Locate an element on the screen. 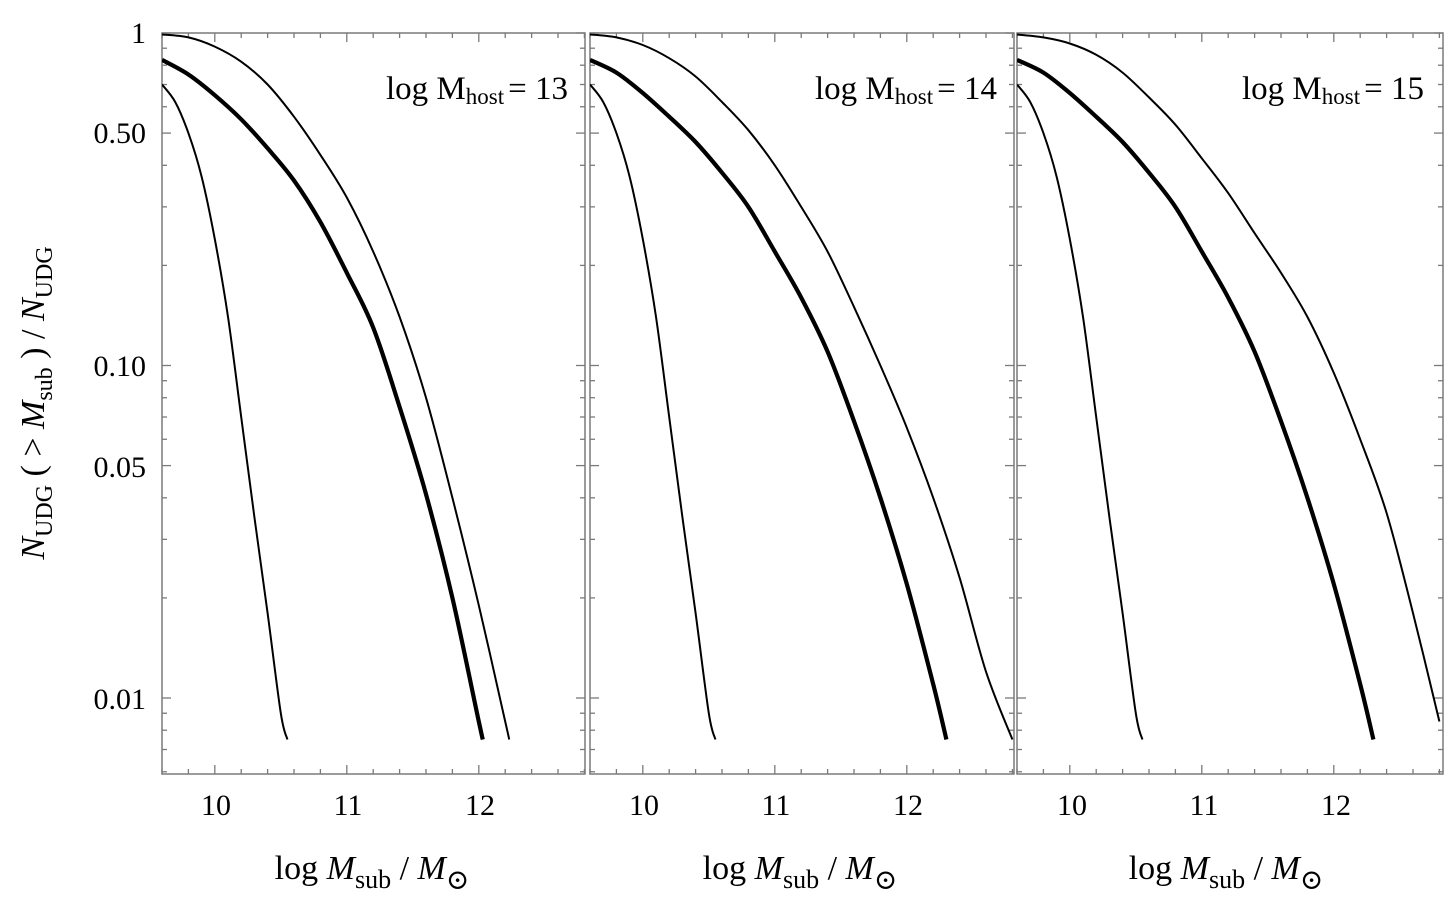 The width and height of the screenshot is (1450, 904). y-tick-label: 0.10 is located at coordinates (120, 366).